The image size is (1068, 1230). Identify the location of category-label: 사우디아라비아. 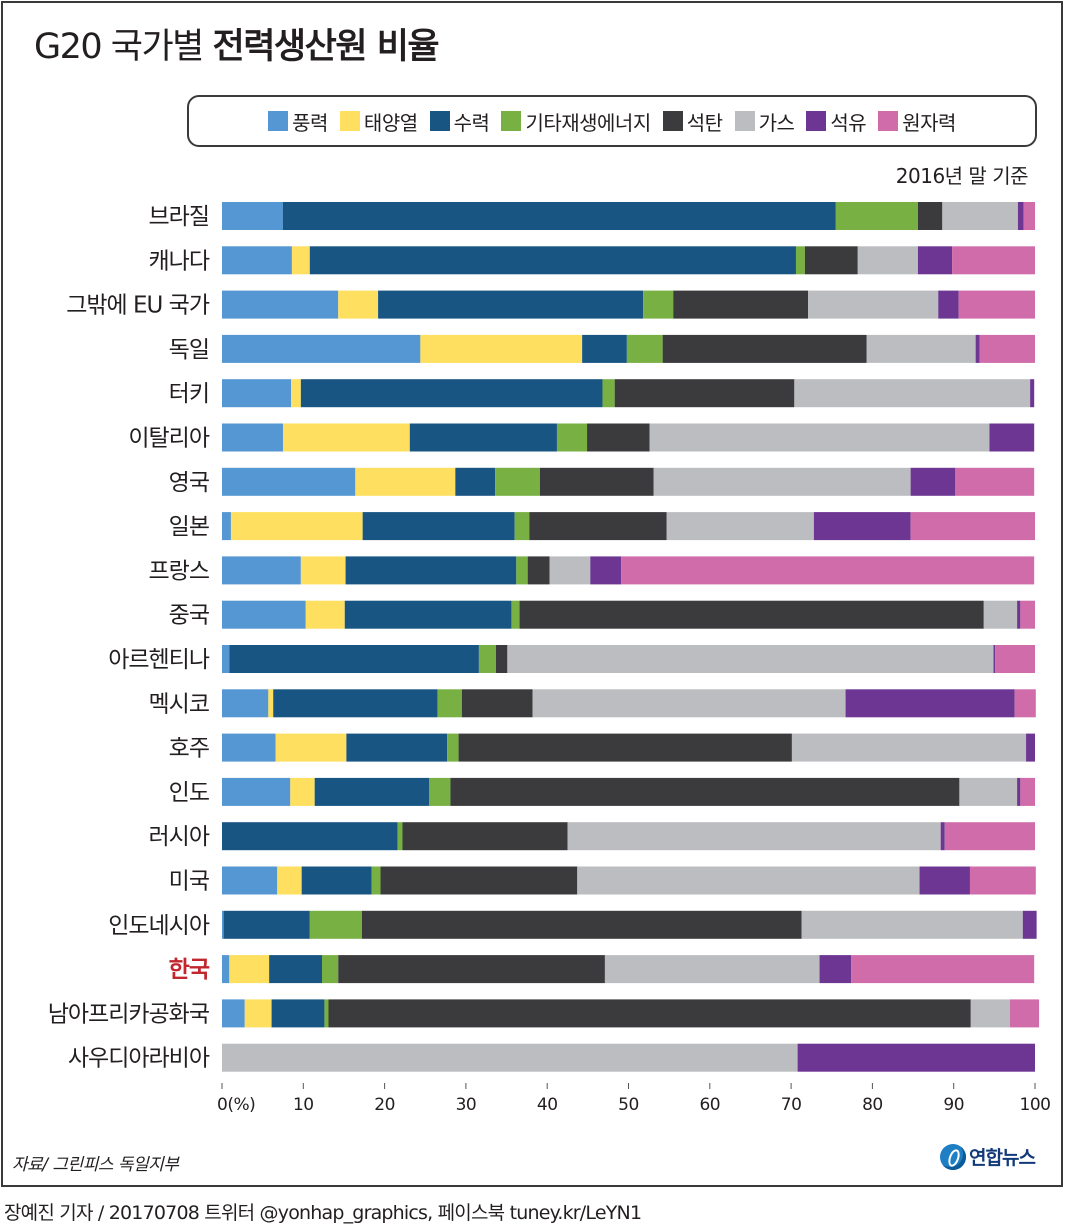
(139, 1059).